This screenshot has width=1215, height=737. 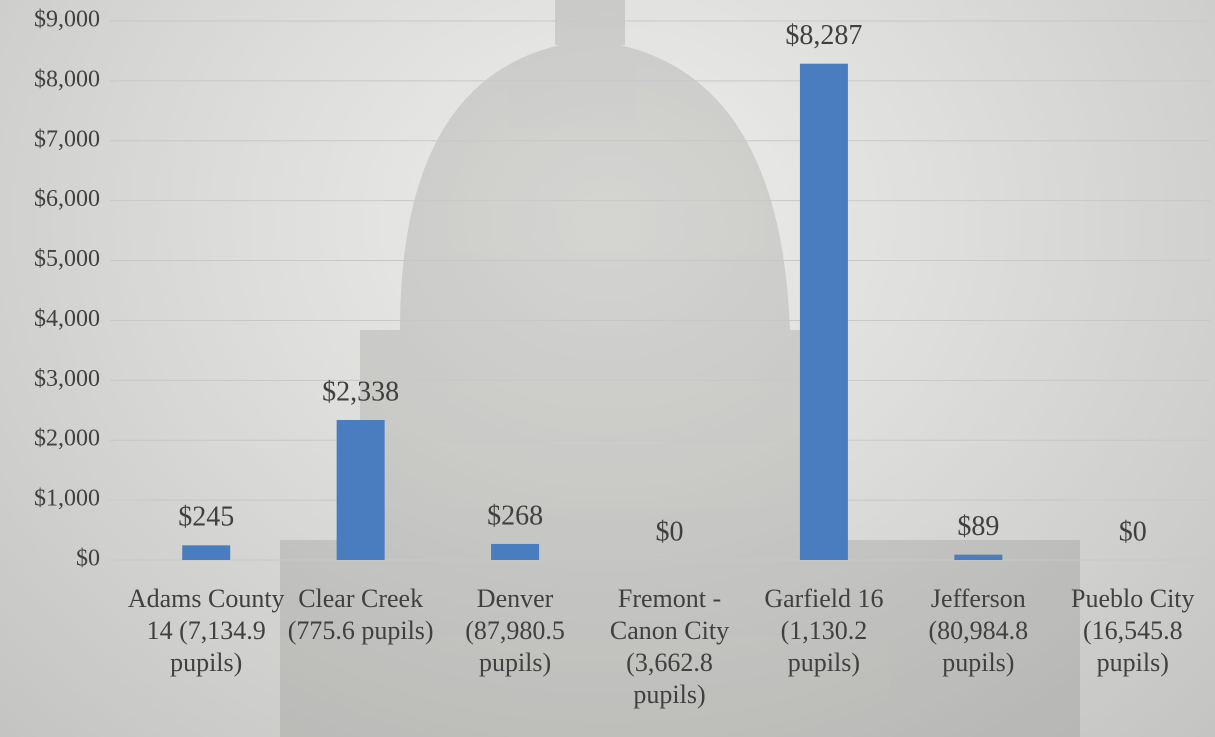 I want to click on x-tick-label: Clear Creek (775.6 pupils), so click(x=360, y=614).